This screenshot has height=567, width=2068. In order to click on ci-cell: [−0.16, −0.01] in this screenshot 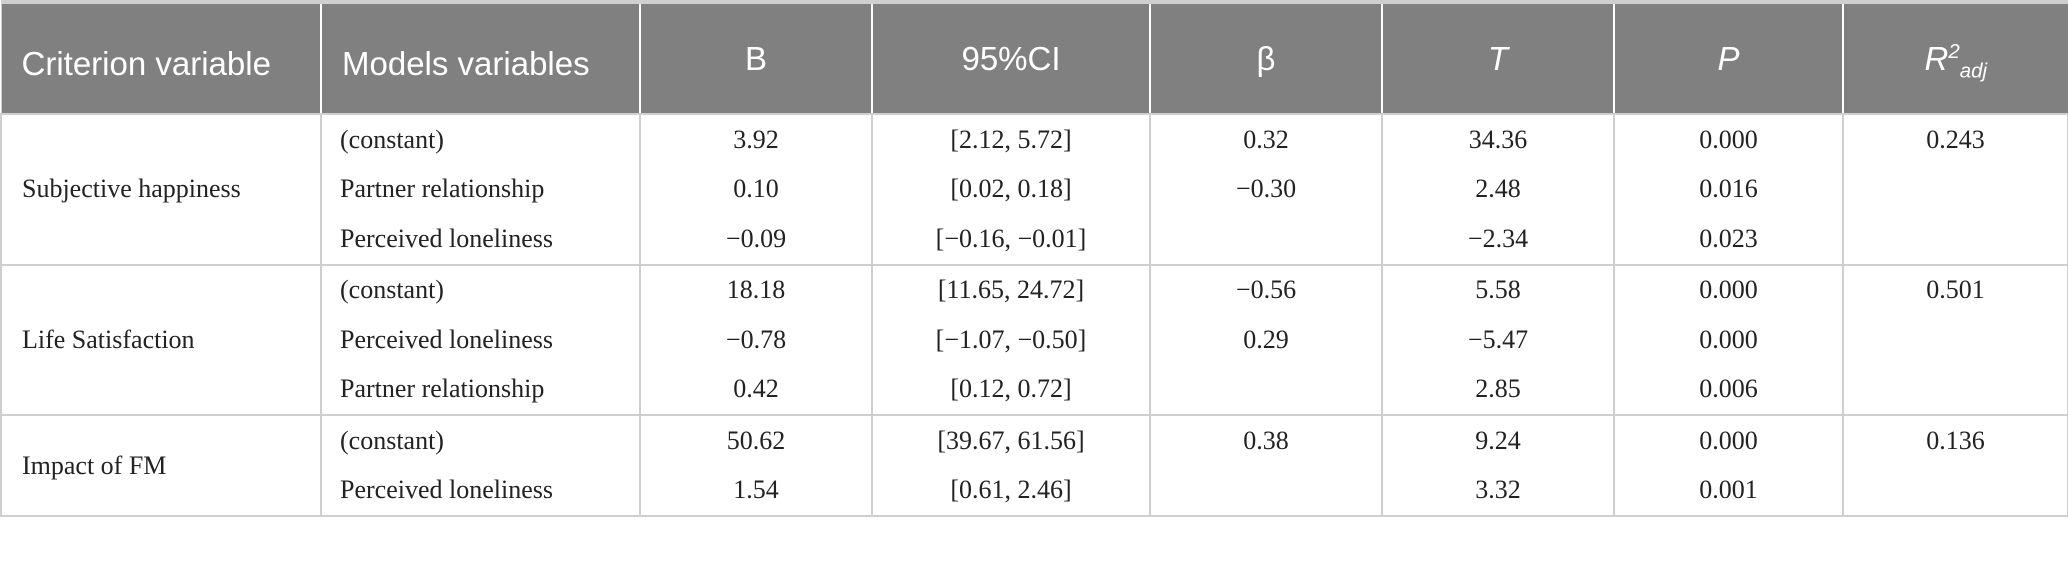, I will do `click(1011, 239)`.